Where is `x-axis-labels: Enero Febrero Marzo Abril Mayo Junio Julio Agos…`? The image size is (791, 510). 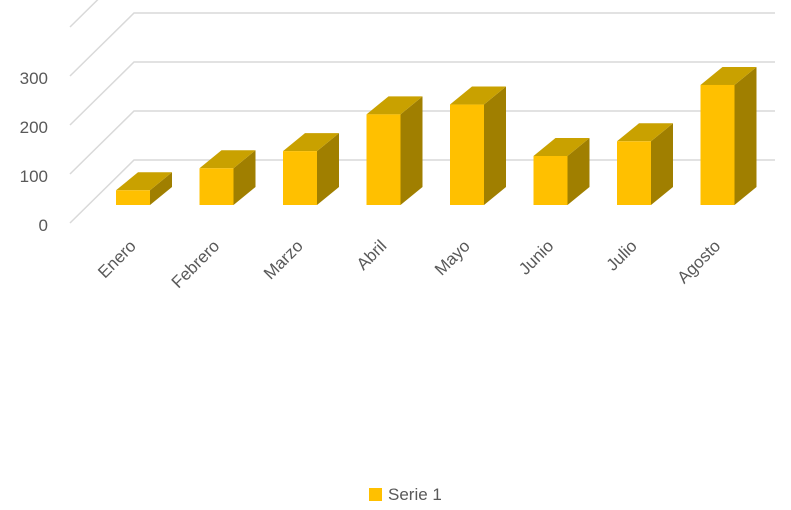 x-axis-labels: Enero Febrero Marzo Abril Mayo Junio Julio Agos… is located at coordinates (409, 264).